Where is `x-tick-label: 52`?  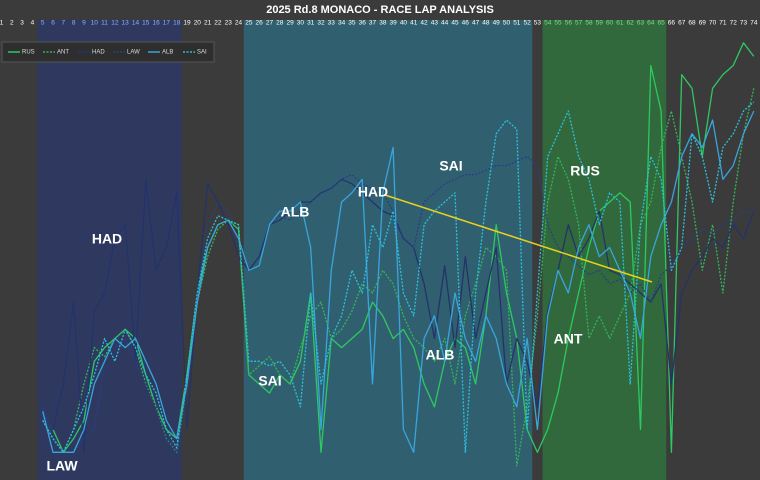 x-tick-label: 52 is located at coordinates (527, 23).